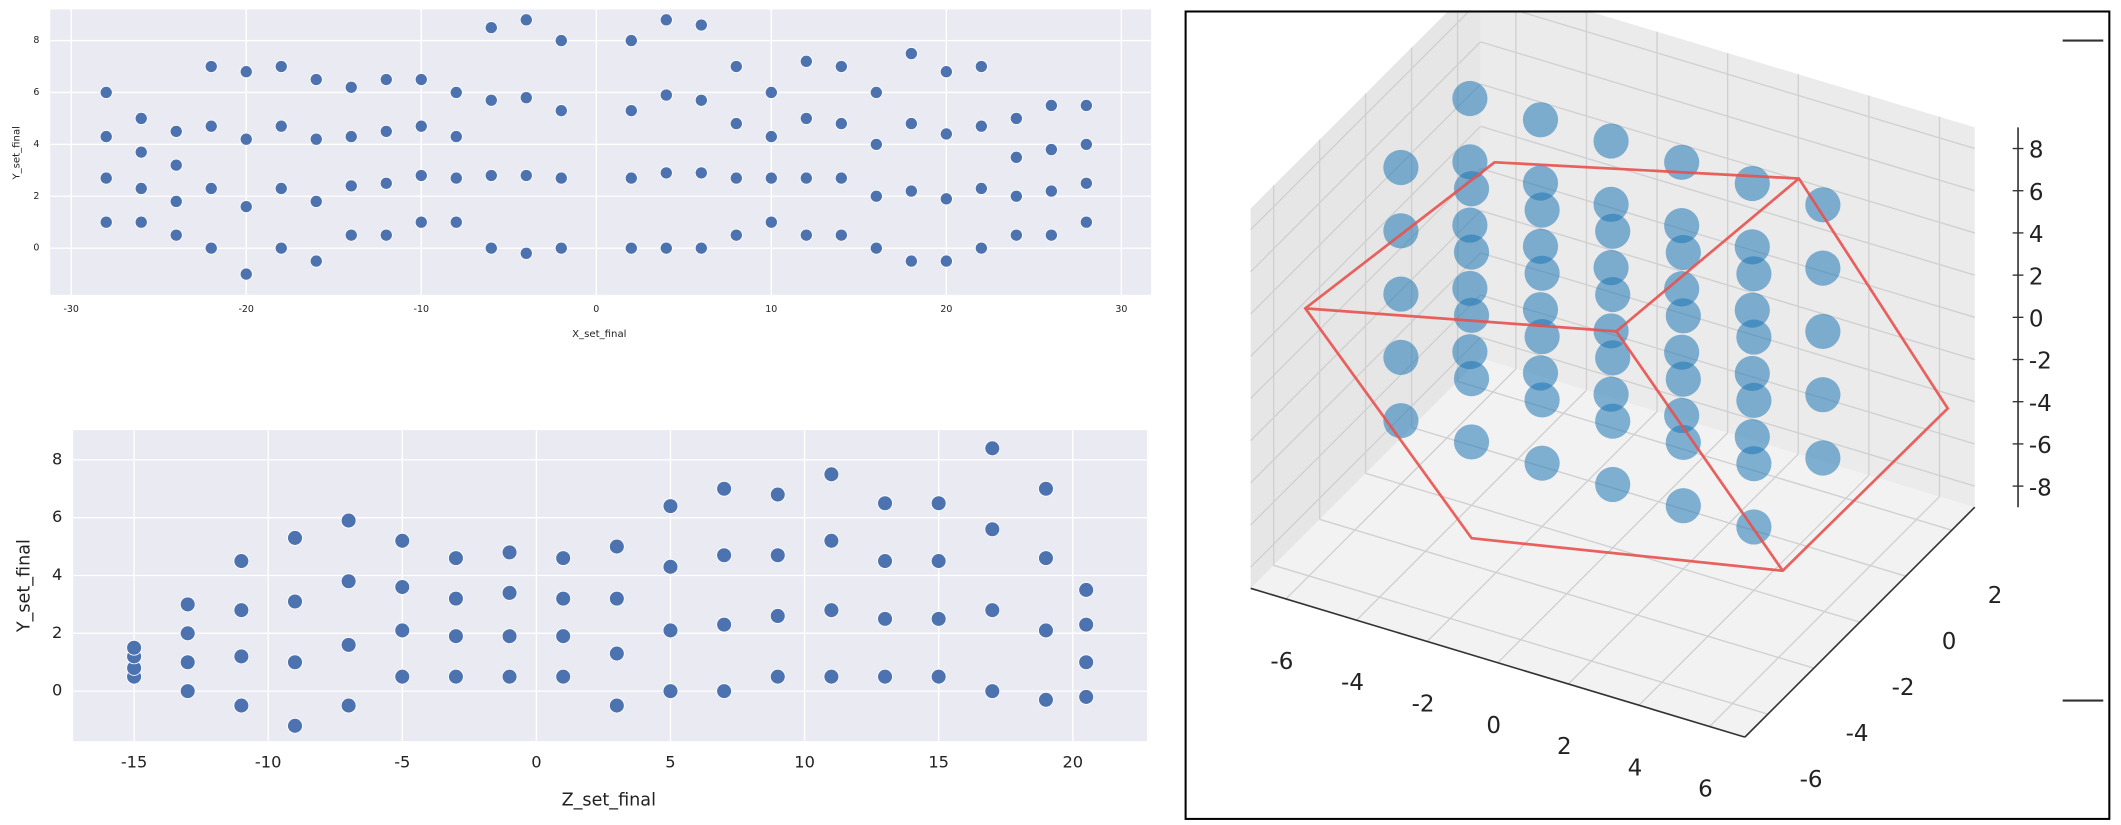  What do you see at coordinates (1121, 309) in the screenshot?
I see `x-tick-label: 30` at bounding box center [1121, 309].